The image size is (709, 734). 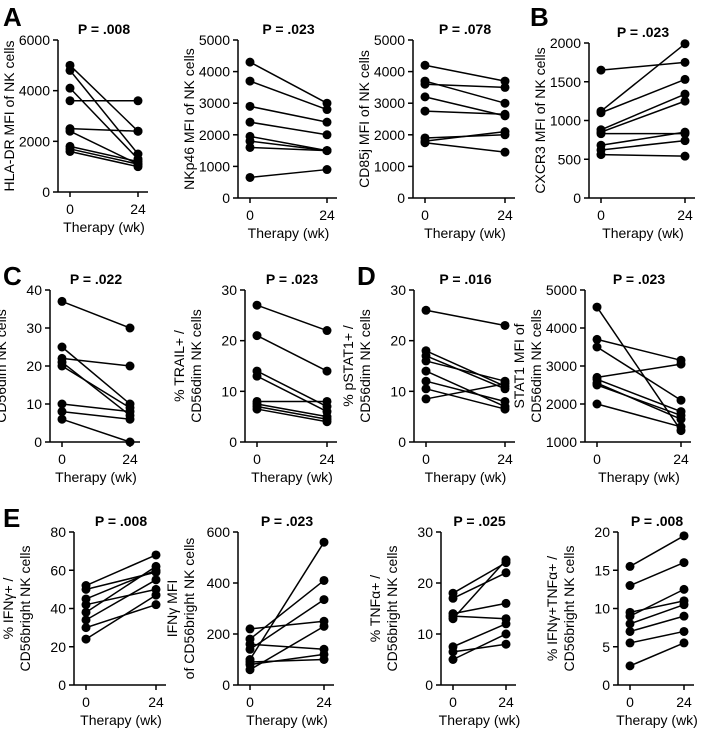 I want to click on y-tick-label: 1500, so click(x=565, y=82).